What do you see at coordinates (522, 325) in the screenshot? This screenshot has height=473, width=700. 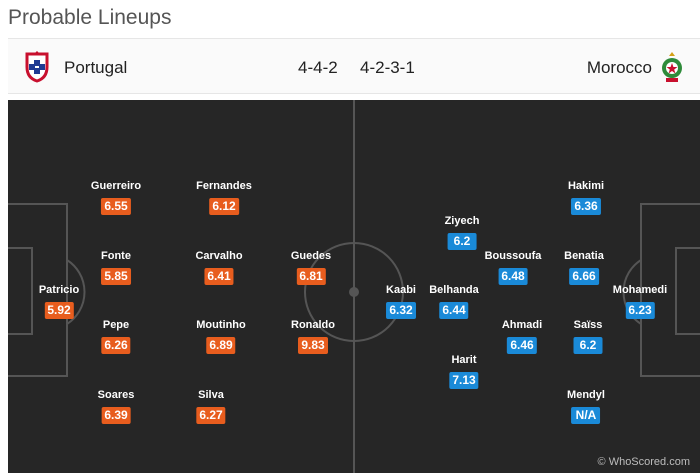 I see `player-name: Ahmadi` at bounding box center [522, 325].